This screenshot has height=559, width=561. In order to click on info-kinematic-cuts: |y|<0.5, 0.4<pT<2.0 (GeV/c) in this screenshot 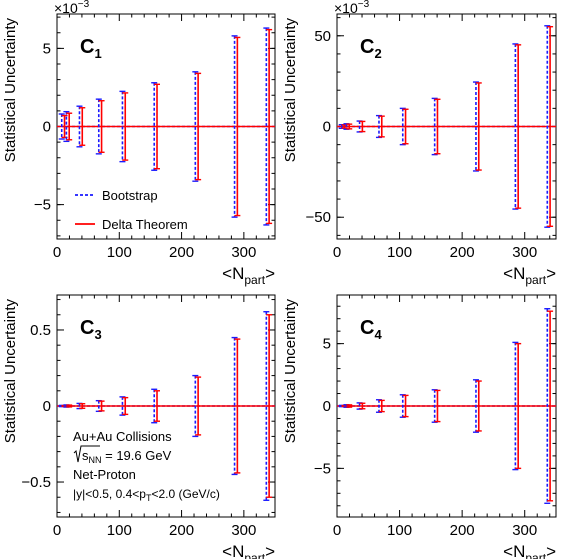, I will do `click(146, 495)`.